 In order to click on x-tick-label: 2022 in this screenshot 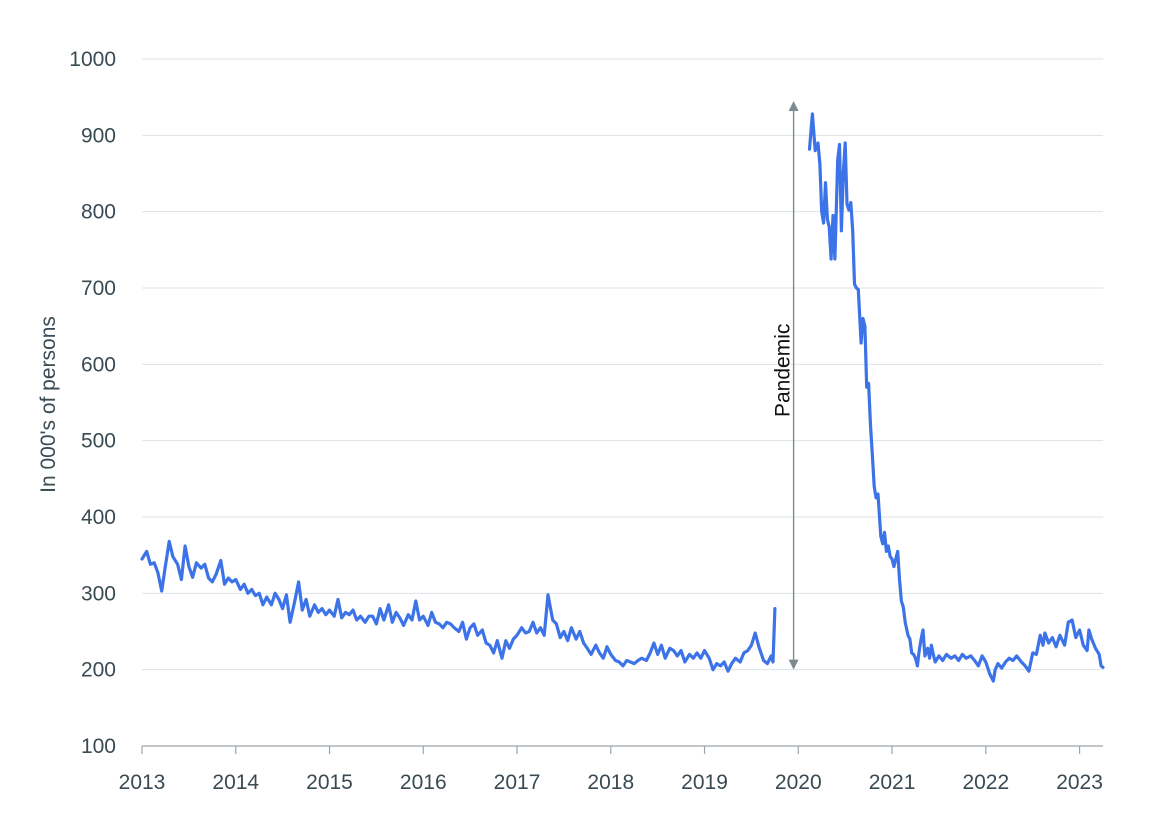, I will do `click(985, 782)`.